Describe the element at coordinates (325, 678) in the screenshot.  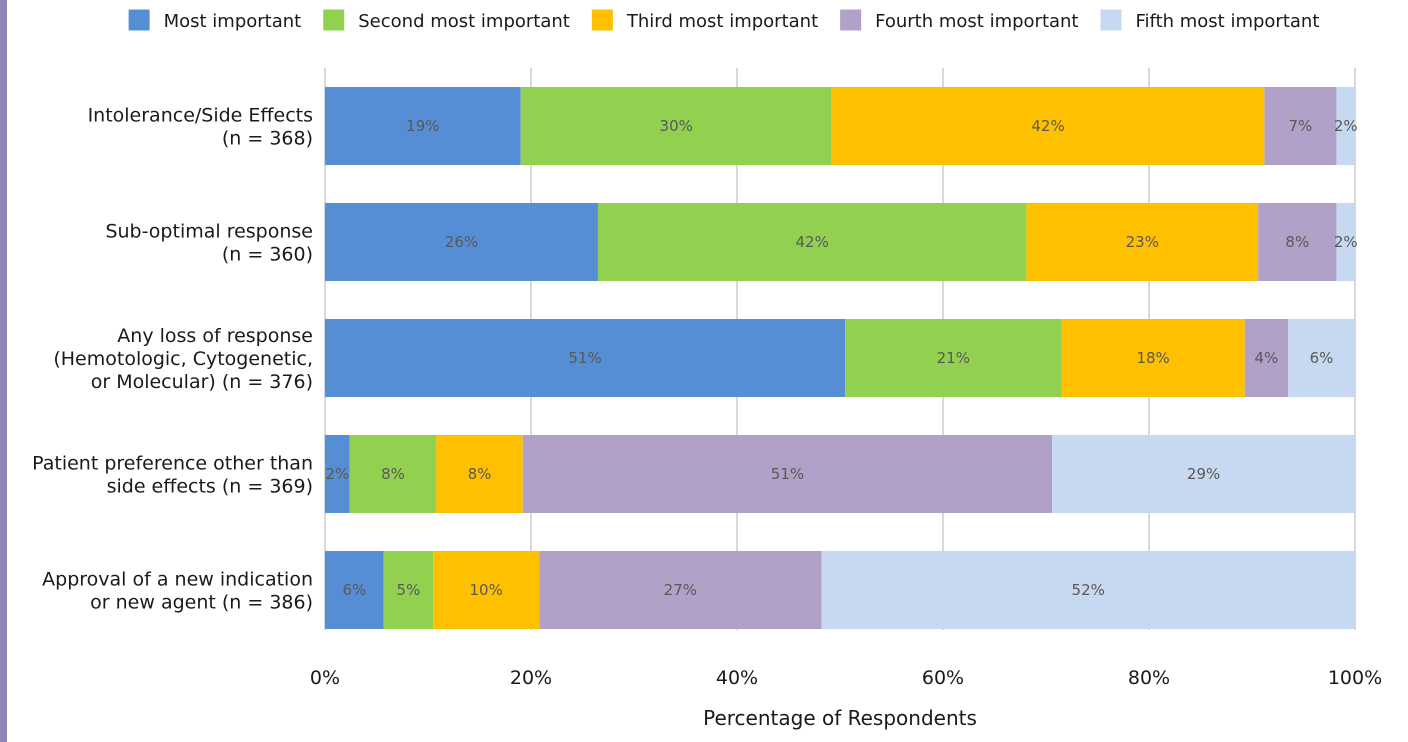
I see `x-tick-label: 0%` at that location.